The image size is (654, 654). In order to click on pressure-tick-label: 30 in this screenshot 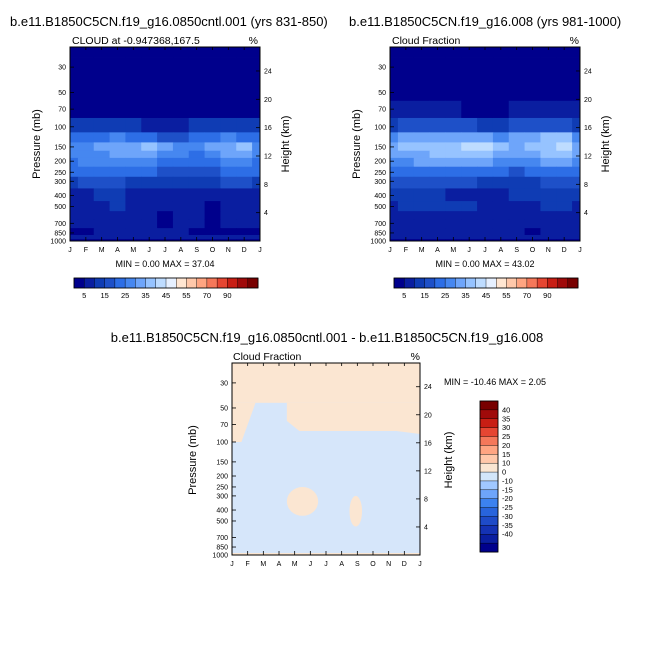, I will do `click(224, 383)`.